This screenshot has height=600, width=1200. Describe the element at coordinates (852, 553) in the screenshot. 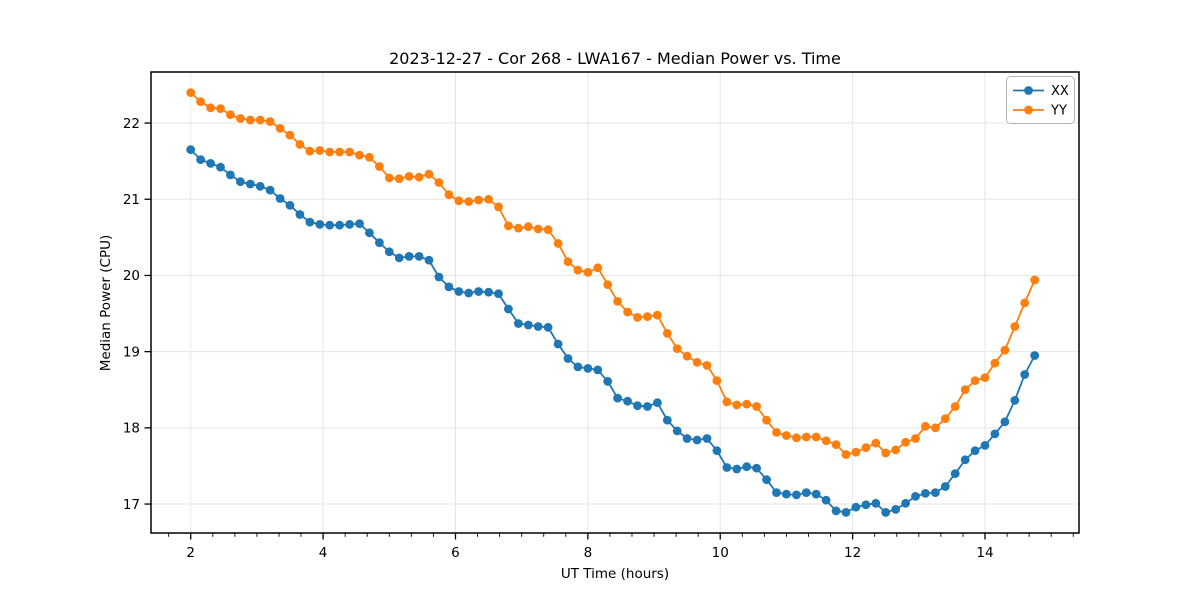

I see `x-tick-label: 12` at that location.